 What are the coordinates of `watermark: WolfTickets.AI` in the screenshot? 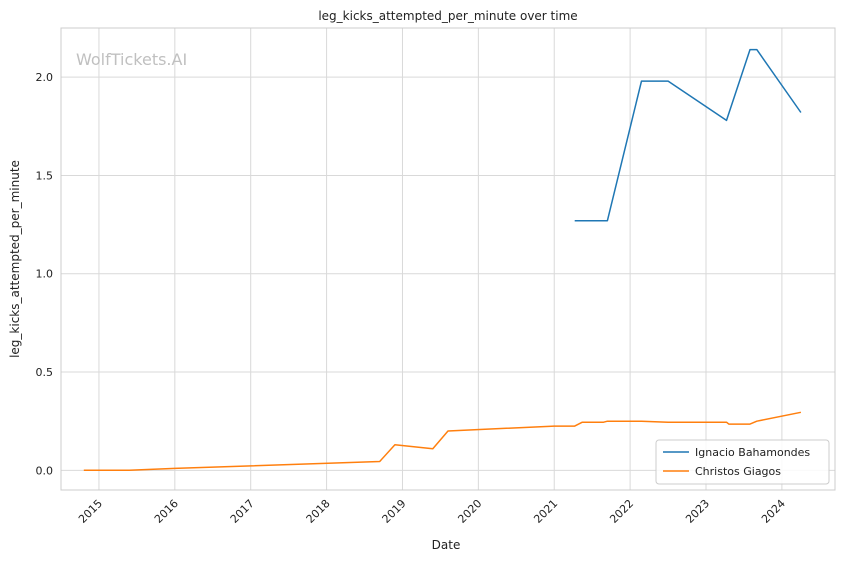 It's located at (131, 59).